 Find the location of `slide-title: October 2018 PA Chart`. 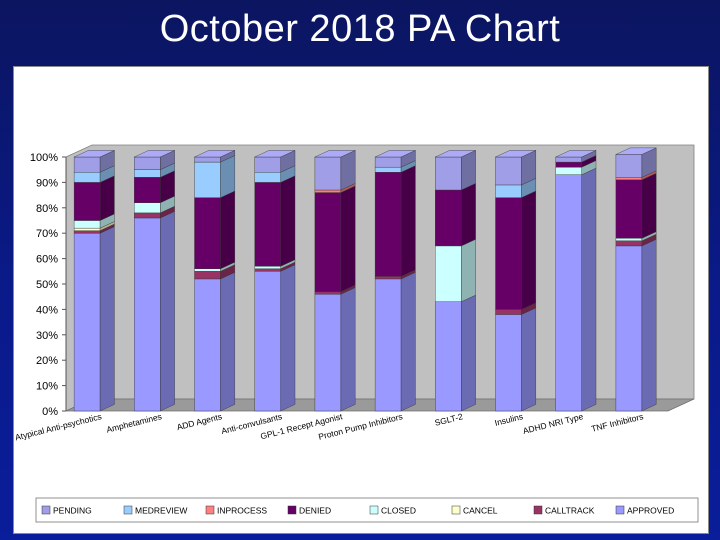

slide-title: October 2018 PA Chart is located at coordinates (360, 29).